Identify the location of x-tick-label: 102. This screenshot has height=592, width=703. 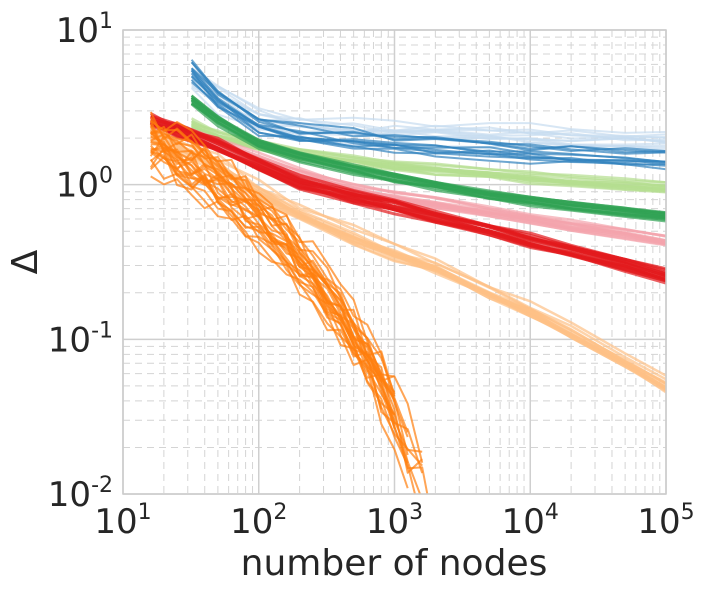
(258, 521).